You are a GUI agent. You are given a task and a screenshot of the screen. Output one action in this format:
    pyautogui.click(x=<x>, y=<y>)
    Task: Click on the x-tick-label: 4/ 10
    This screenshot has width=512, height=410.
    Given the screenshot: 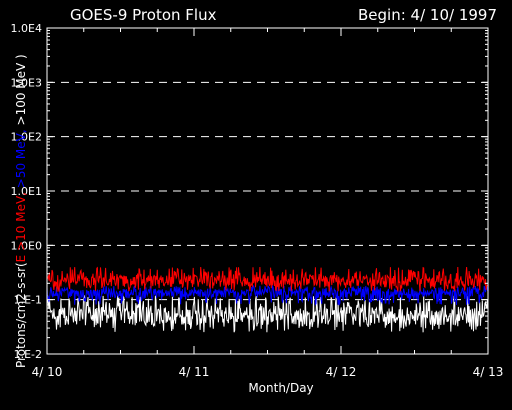 What is the action you would take?
    pyautogui.click(x=47, y=372)
    